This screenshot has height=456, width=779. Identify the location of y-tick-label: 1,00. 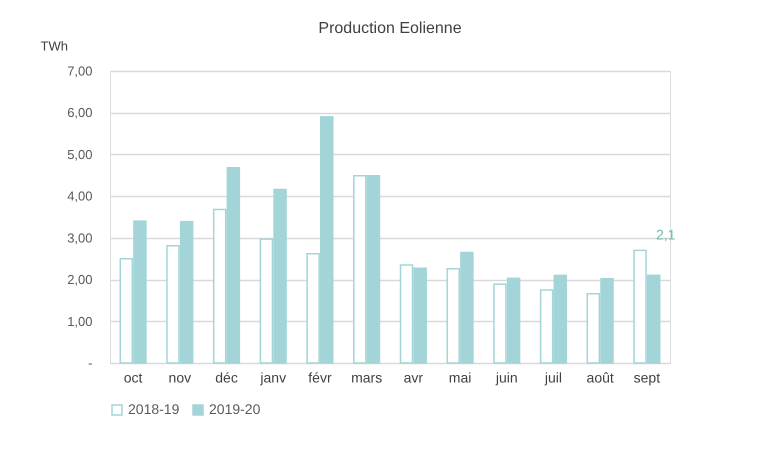
(79, 321).